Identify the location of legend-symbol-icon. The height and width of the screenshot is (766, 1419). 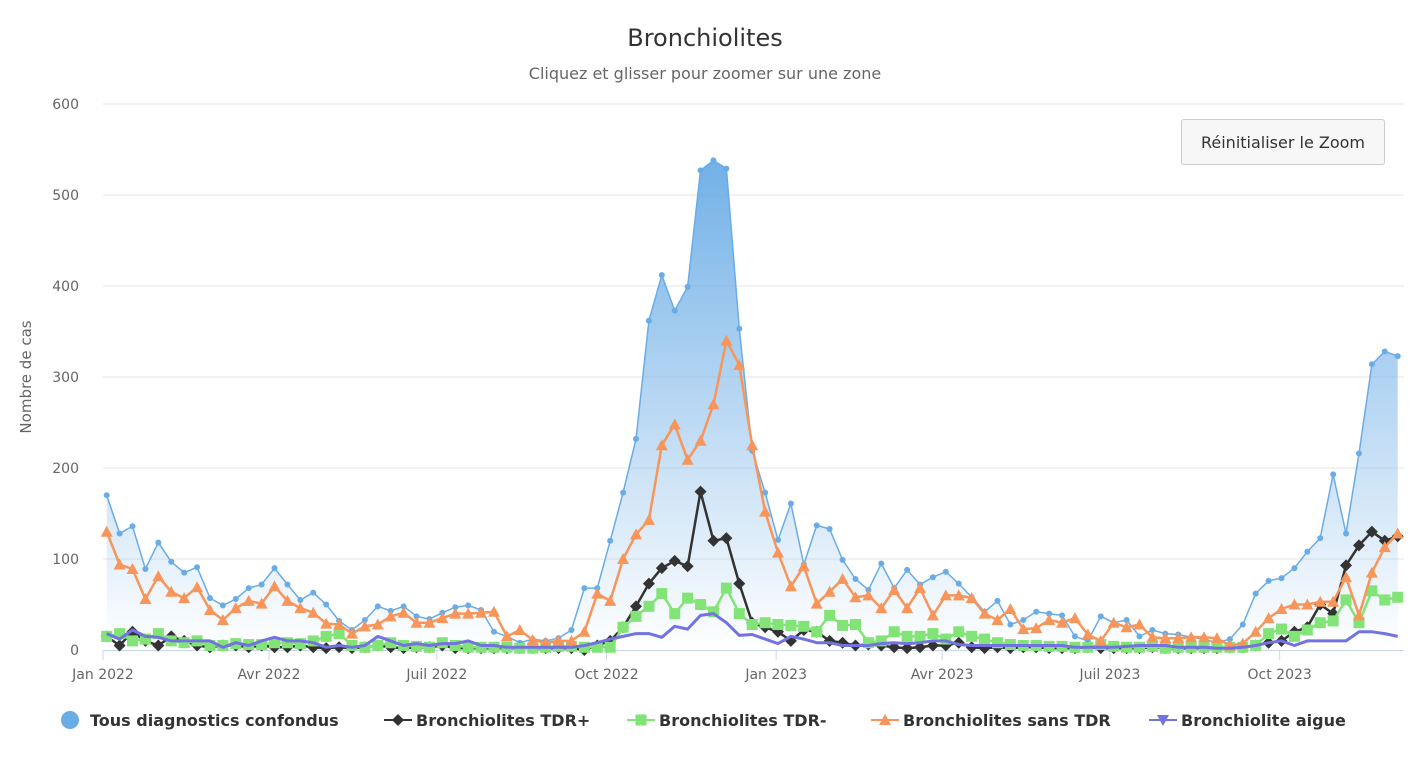
(641, 720).